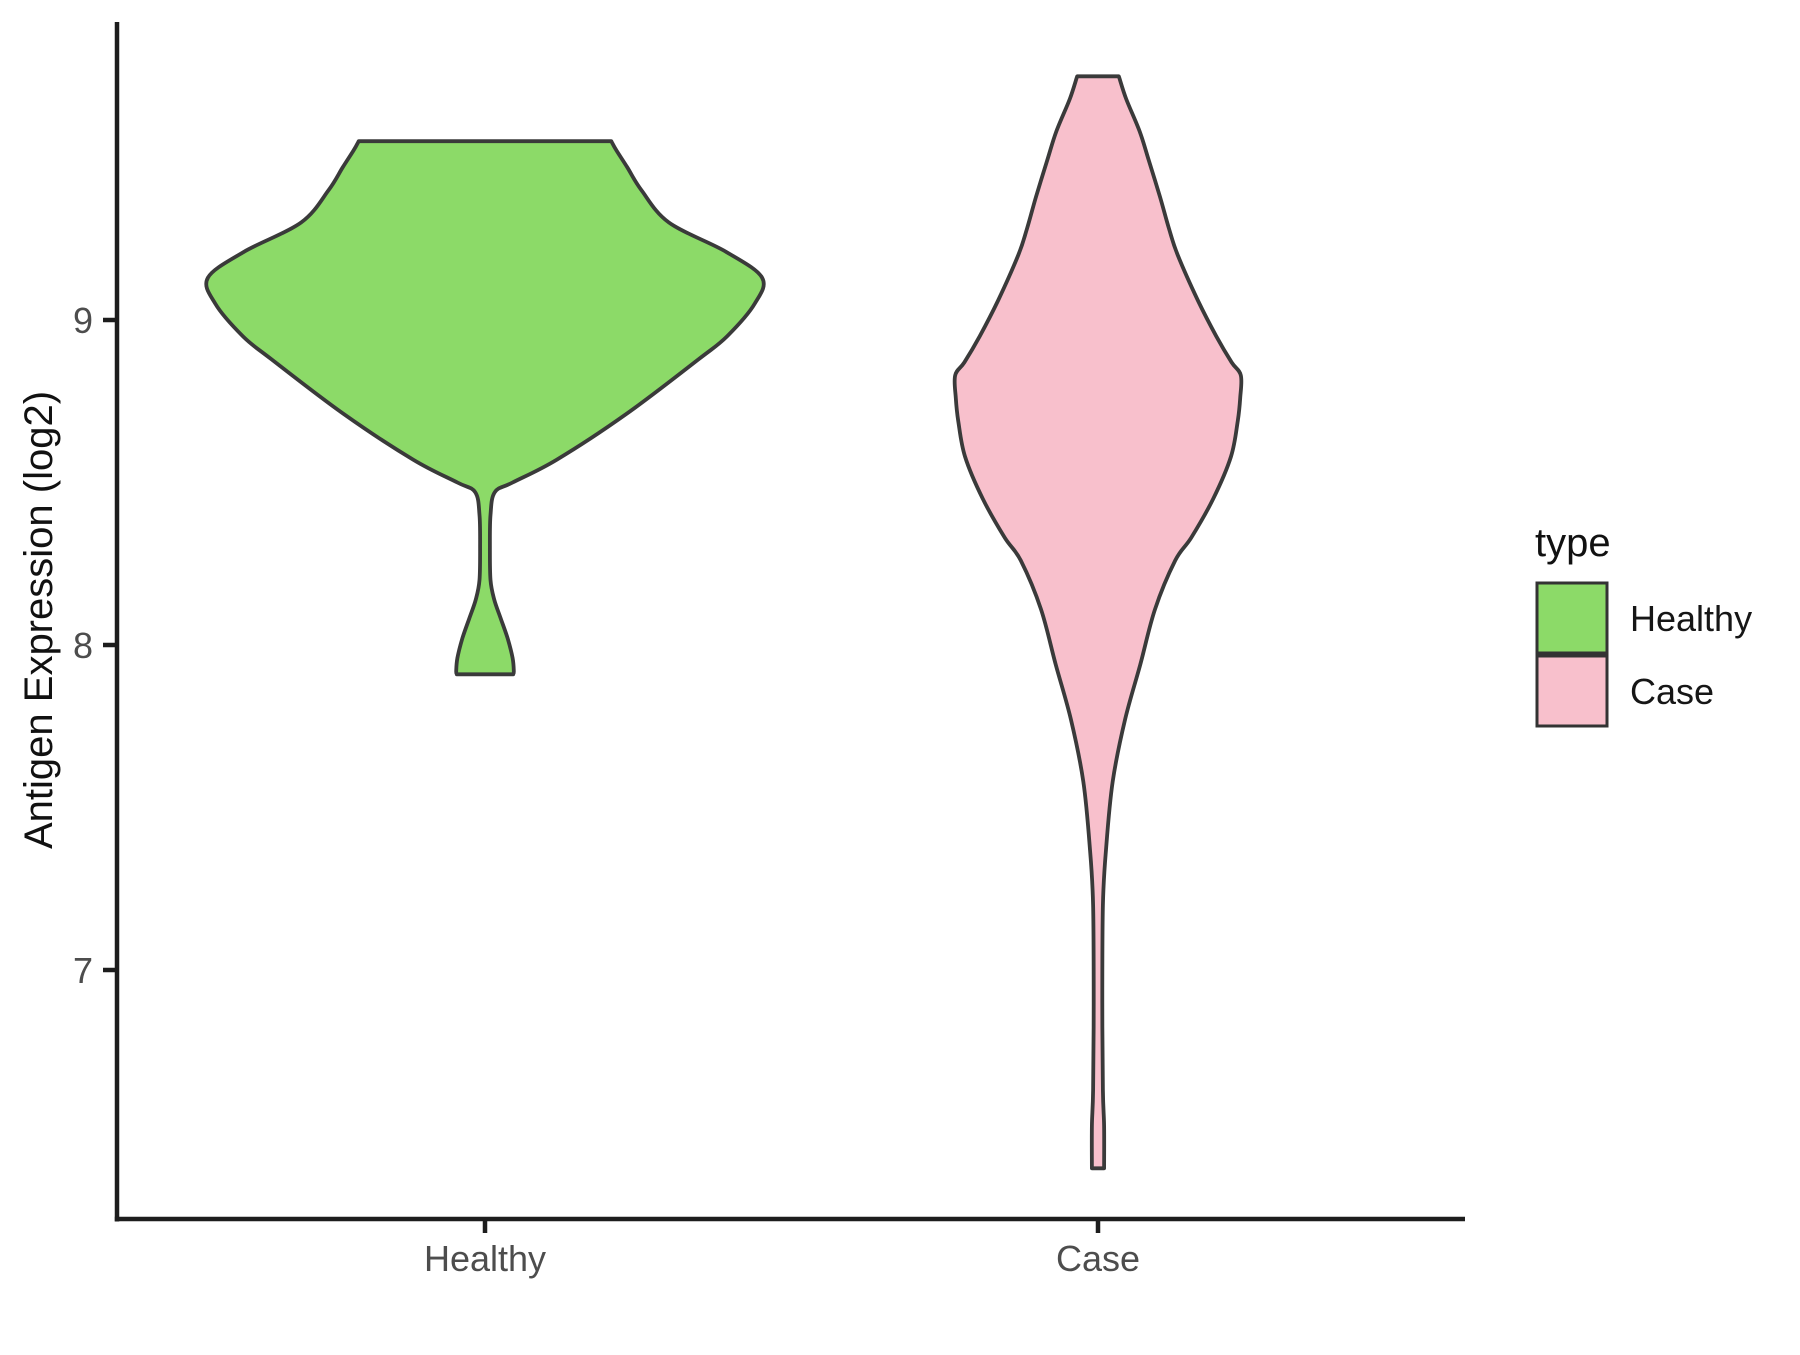  I want to click on violin-case, so click(1098, 622).